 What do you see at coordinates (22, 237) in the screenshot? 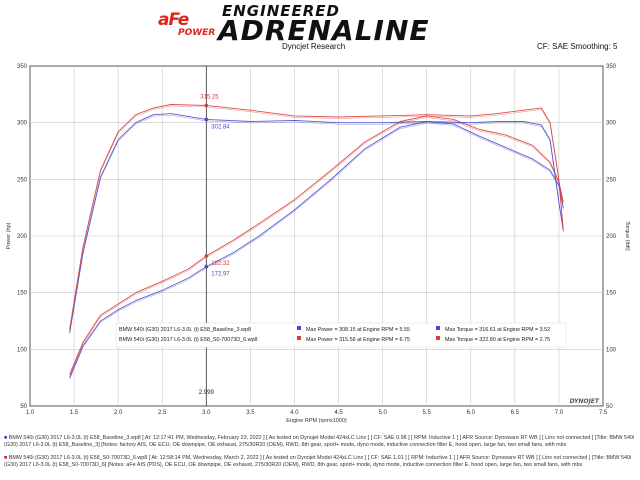
I see `y-tick-label-left: 200` at bounding box center [22, 237].